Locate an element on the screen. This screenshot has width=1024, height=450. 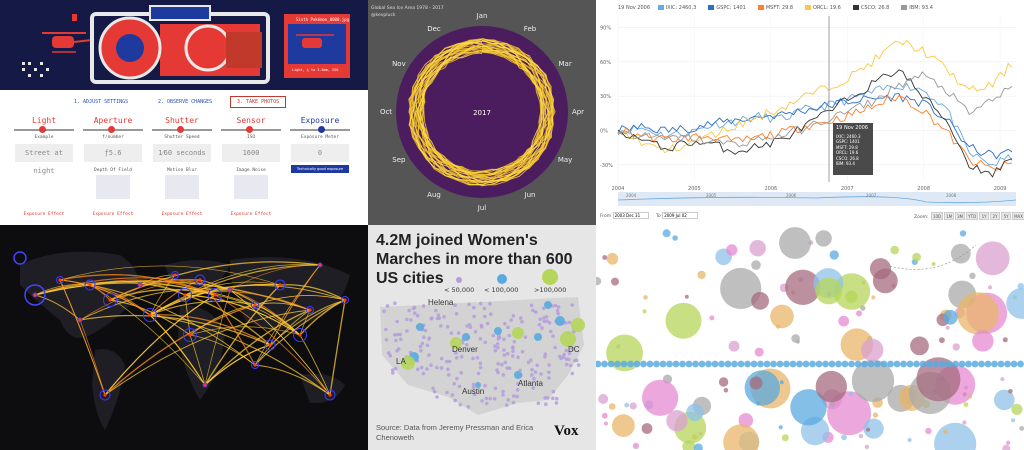
march-dot-medium is located at coordinates (478, 385).